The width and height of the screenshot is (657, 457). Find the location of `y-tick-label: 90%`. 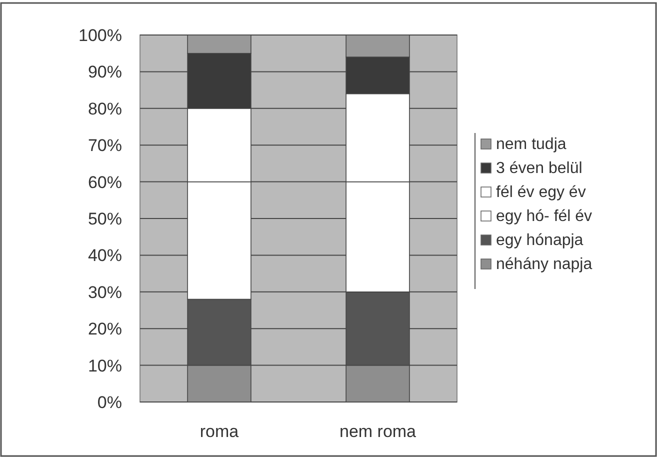

y-tick-label: 90% is located at coordinates (105, 72).